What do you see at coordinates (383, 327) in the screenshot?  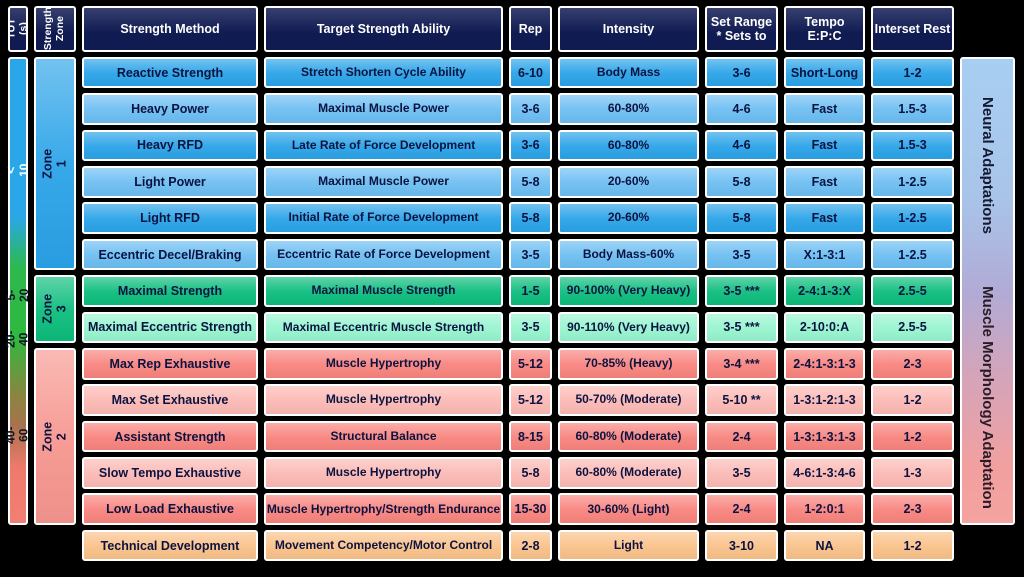 I see `cell-target: Maximal Eccentric Muscle Strength` at bounding box center [383, 327].